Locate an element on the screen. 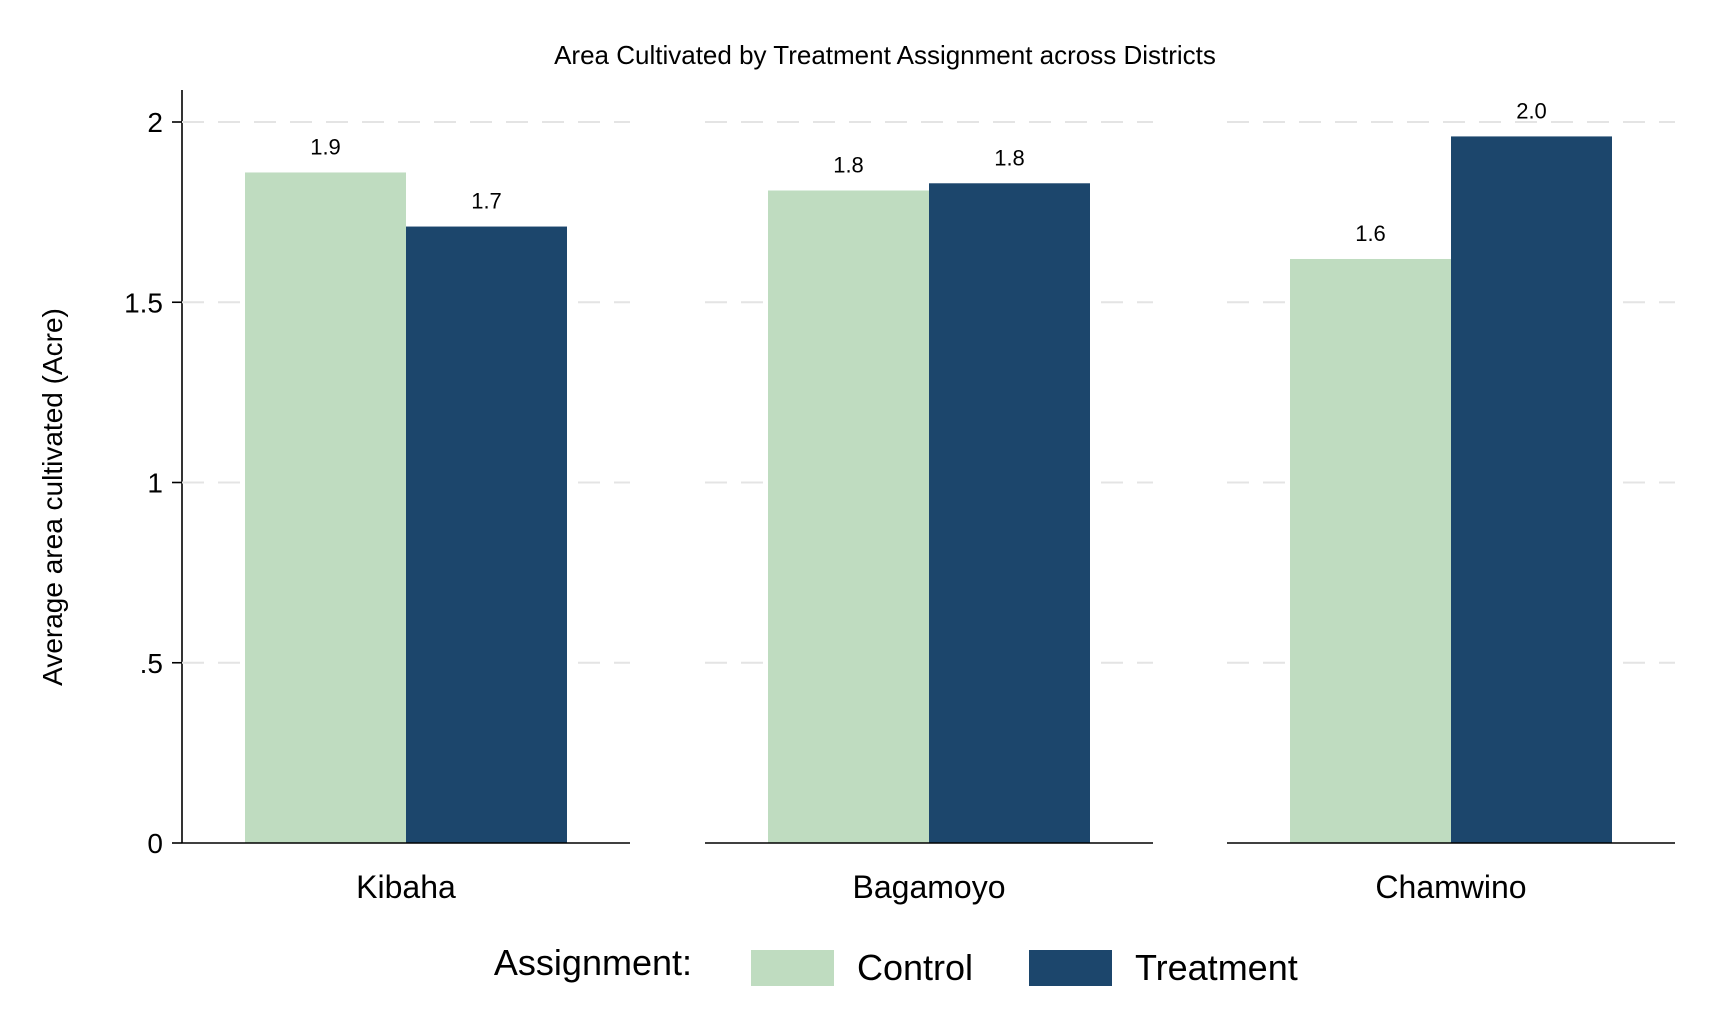 The image size is (1725, 1035). bar-value-label: 2.0 is located at coordinates (1531, 110).